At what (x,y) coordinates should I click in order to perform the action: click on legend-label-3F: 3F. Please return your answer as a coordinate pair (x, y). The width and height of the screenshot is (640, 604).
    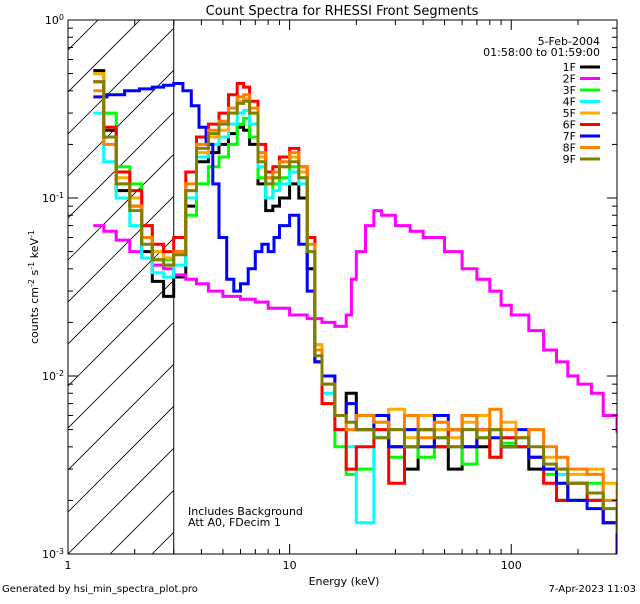
    Looking at the image, I should click on (569, 90).